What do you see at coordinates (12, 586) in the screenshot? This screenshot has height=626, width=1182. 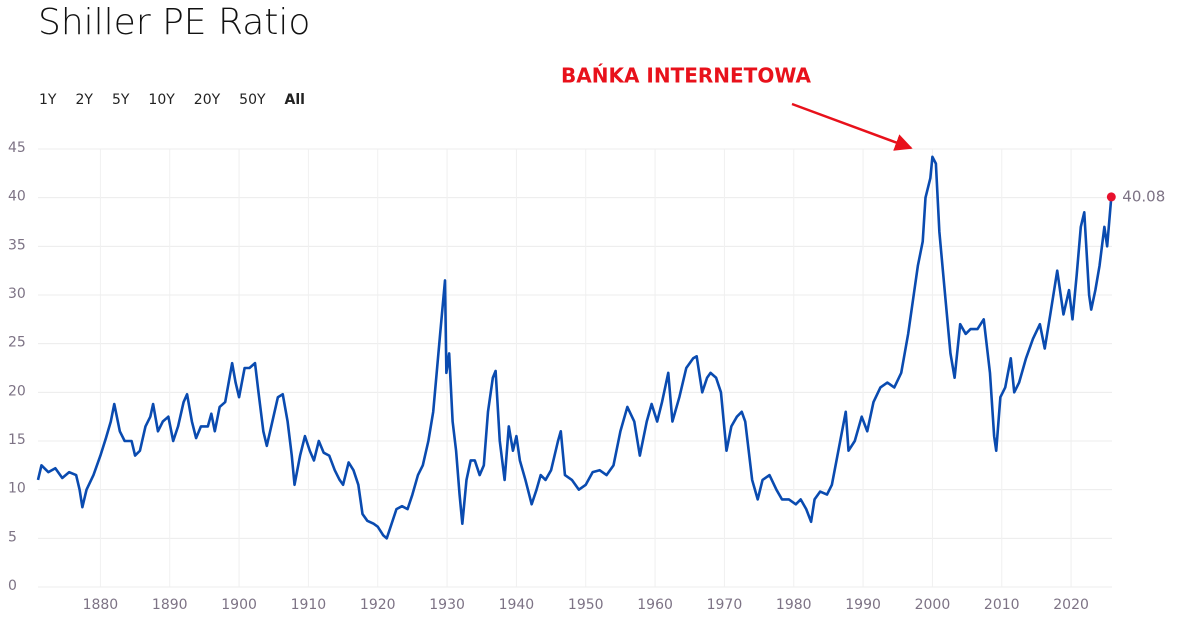 I see `y-tick-label: 0` at bounding box center [12, 586].